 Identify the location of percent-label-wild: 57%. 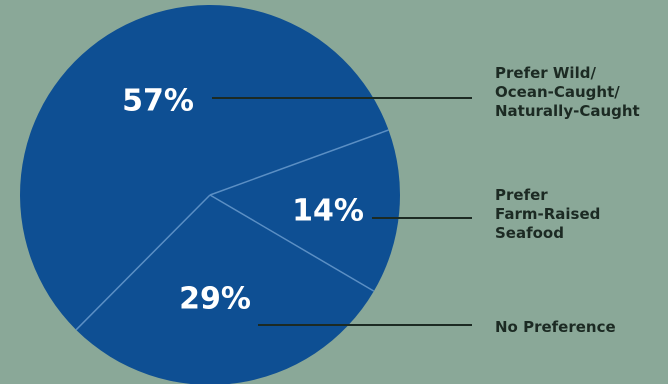
(158, 101).